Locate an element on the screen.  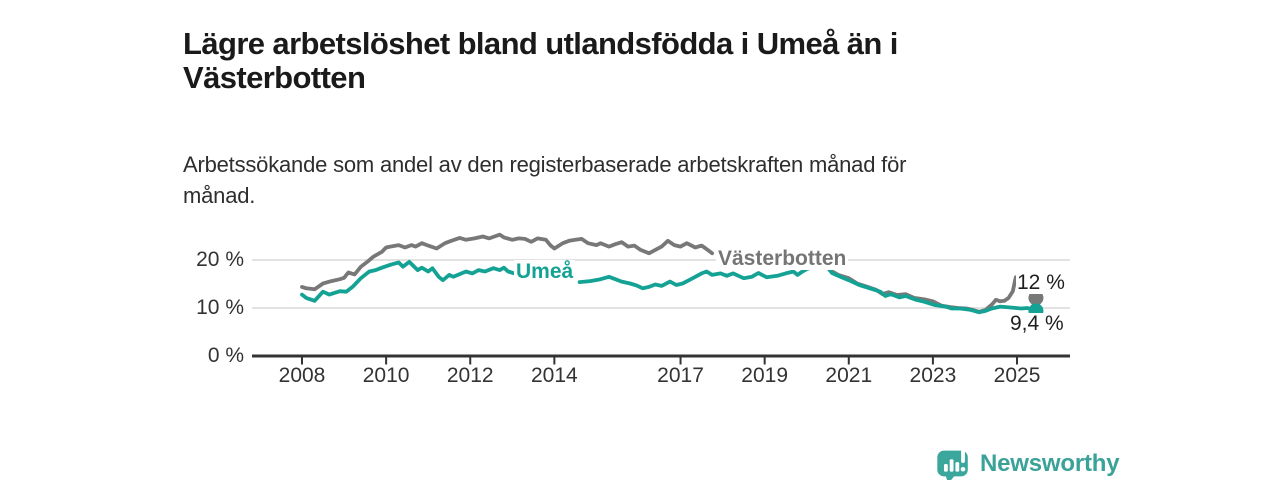
series-label-umea: Umeå is located at coordinates (545, 271).